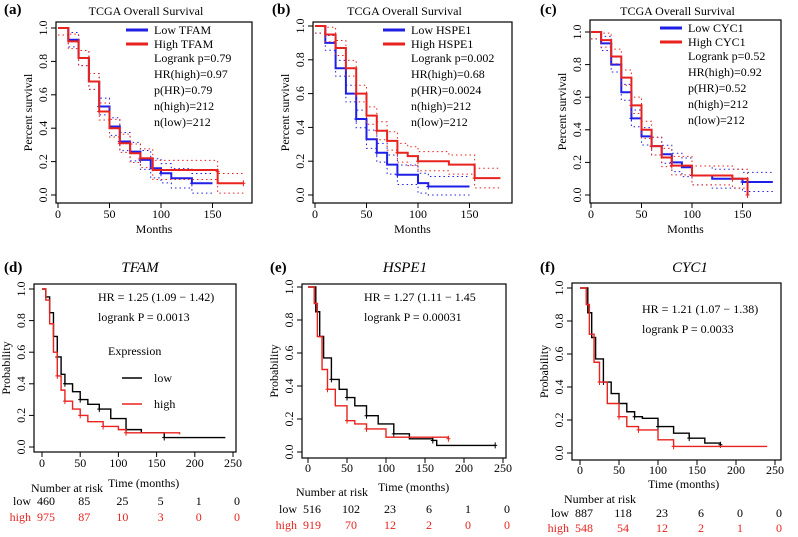 The width and height of the screenshot is (798, 537). Describe the element at coordinates (390, 525) in the screenshot. I see `risk-high-value: 12` at that location.